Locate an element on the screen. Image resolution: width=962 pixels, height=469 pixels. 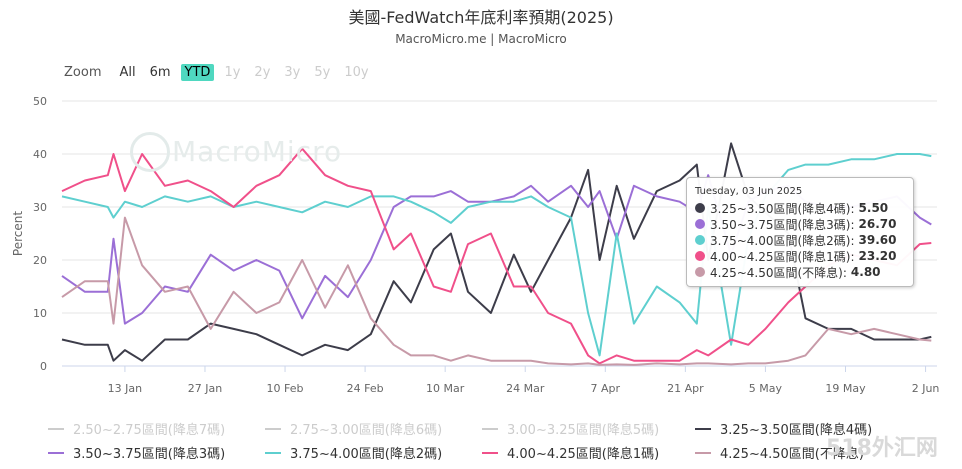
range-button-ytd: YTD is located at coordinates (197, 72).